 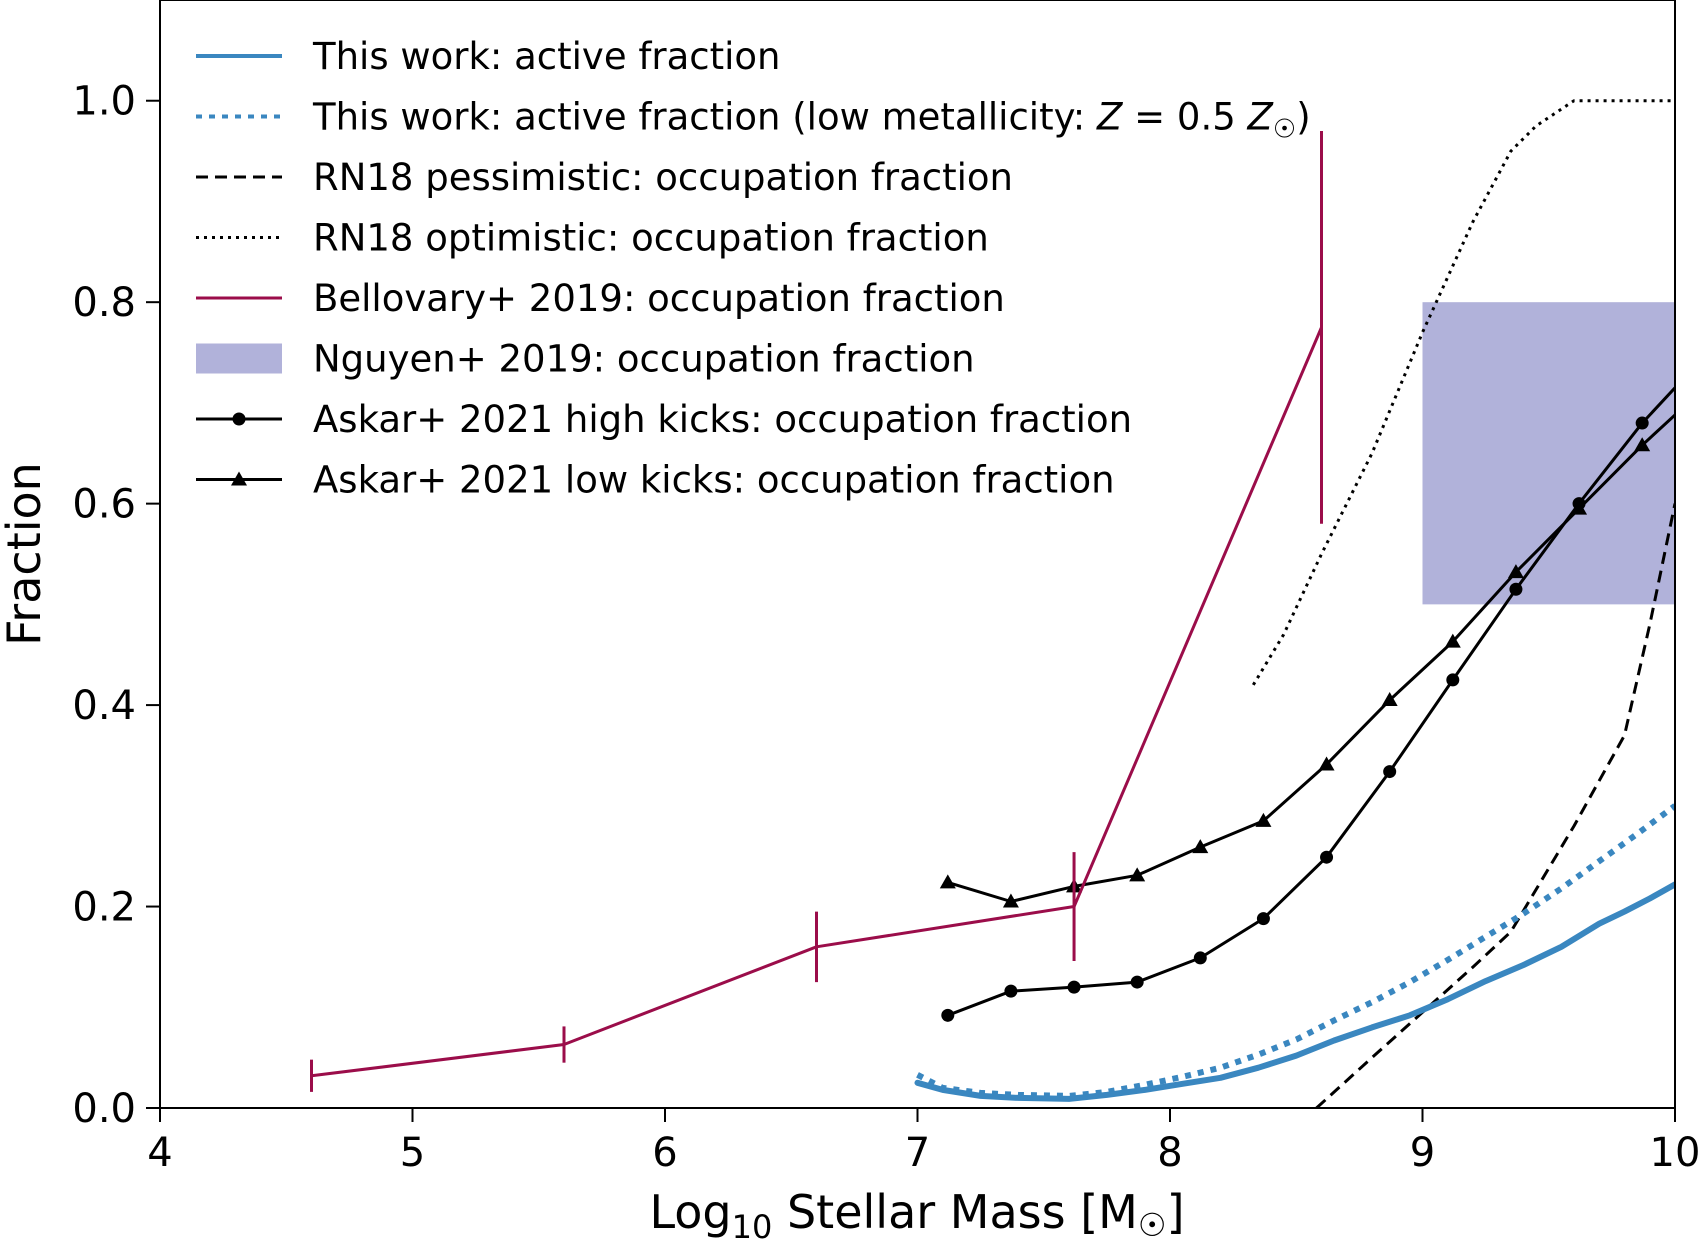 I want to click on series-2-line, so click(x=1495, y=805).